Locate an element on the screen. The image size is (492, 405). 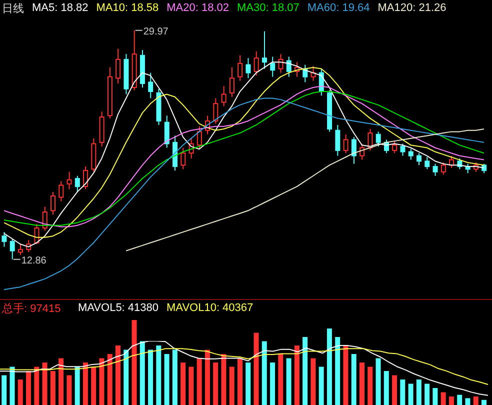
text: MAVOL5: 41380 is located at coordinates (118, 308).